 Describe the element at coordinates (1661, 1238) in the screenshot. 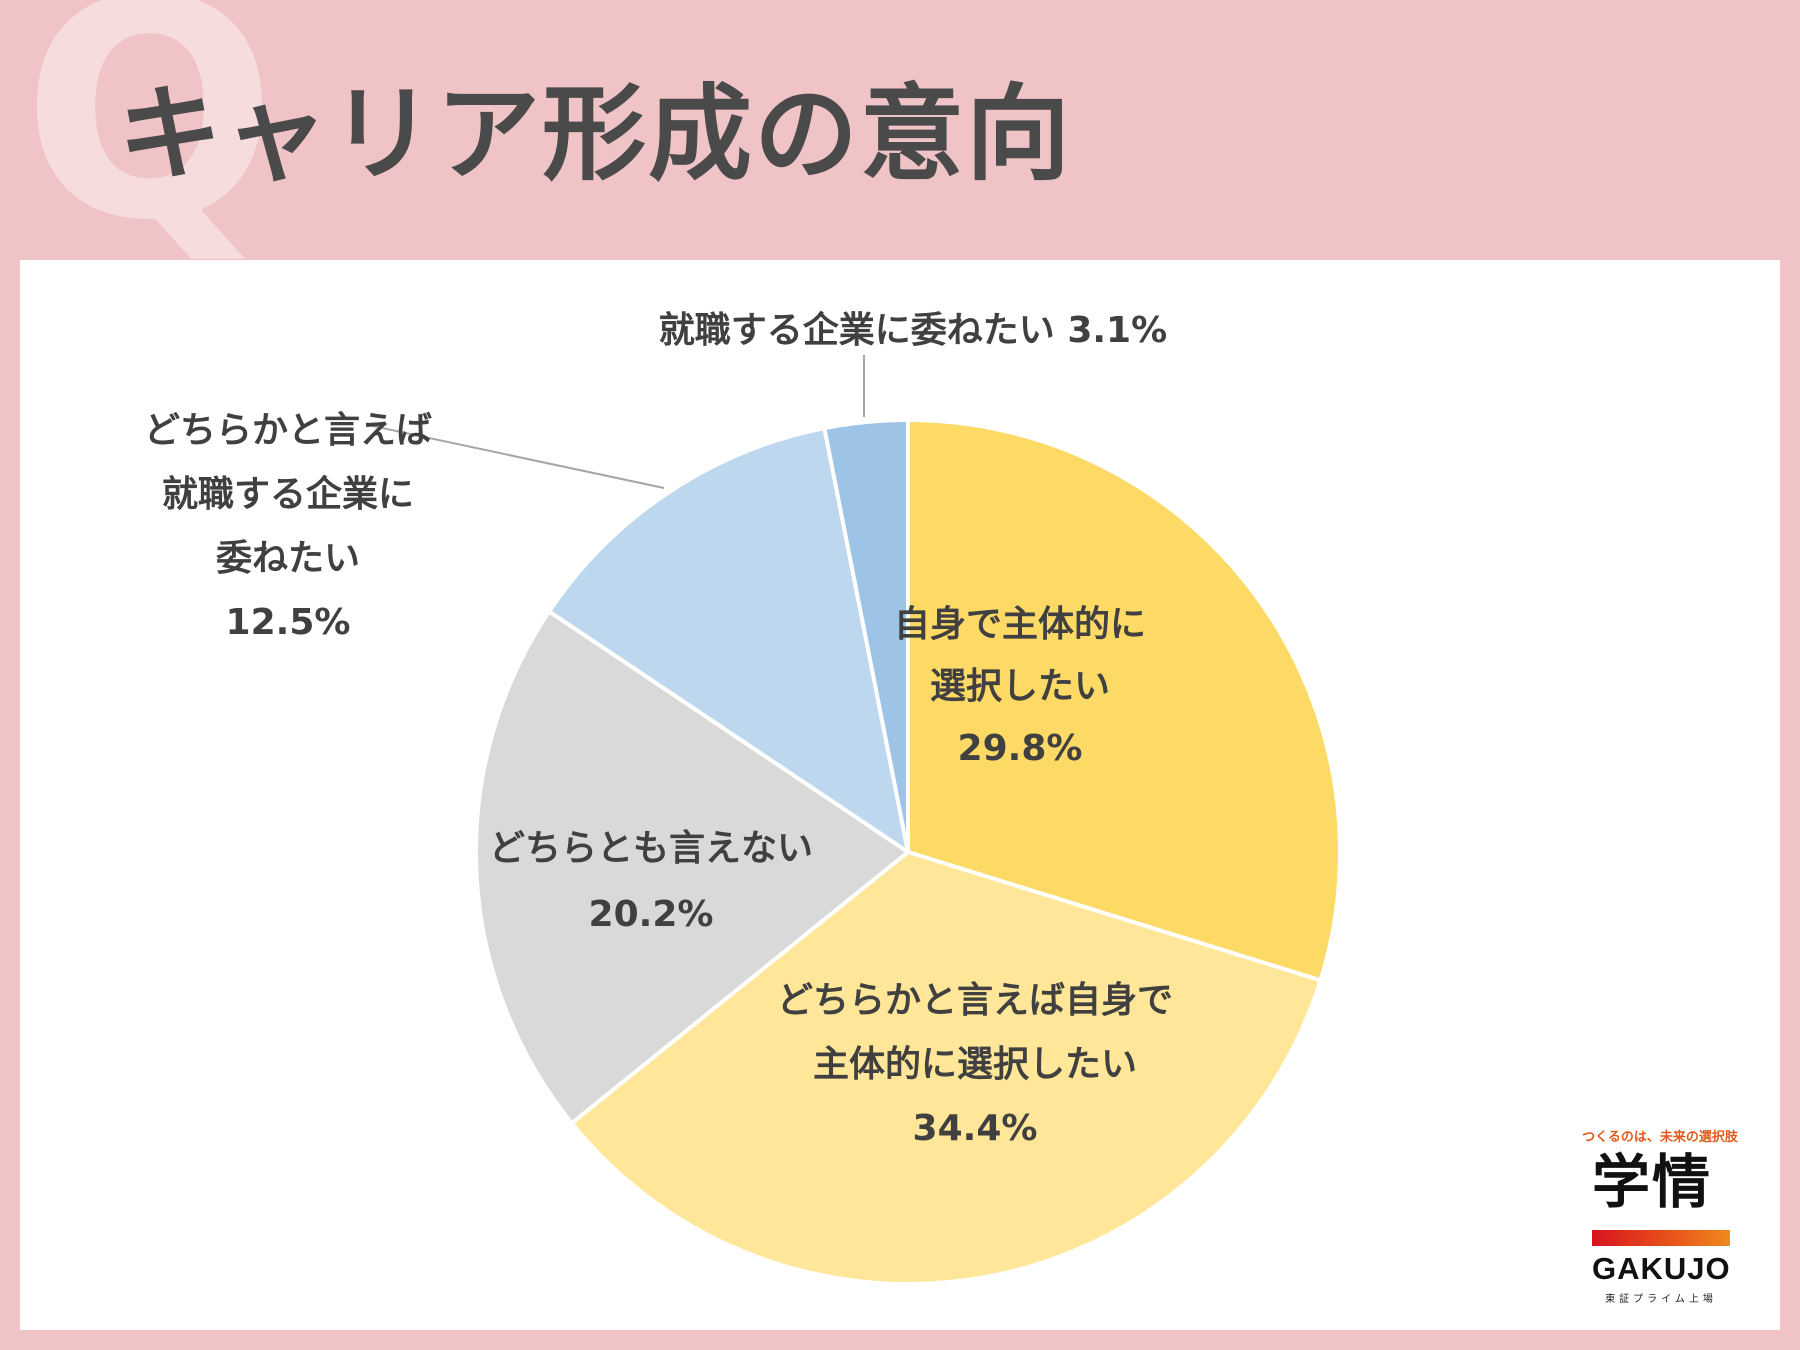

I see `logo-color-bar` at that location.